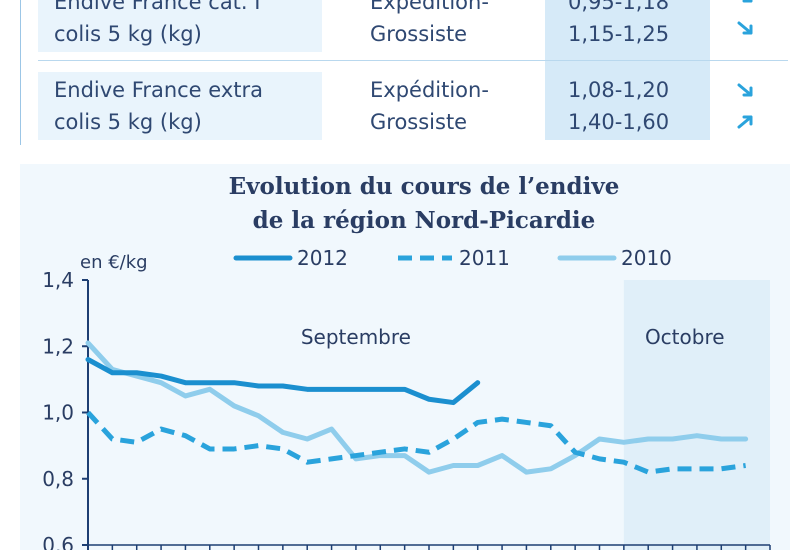 Image resolution: width=800 pixels, height=550 pixels. Describe the element at coordinates (745, 122) in the screenshot. I see `trend-up-icon` at that location.